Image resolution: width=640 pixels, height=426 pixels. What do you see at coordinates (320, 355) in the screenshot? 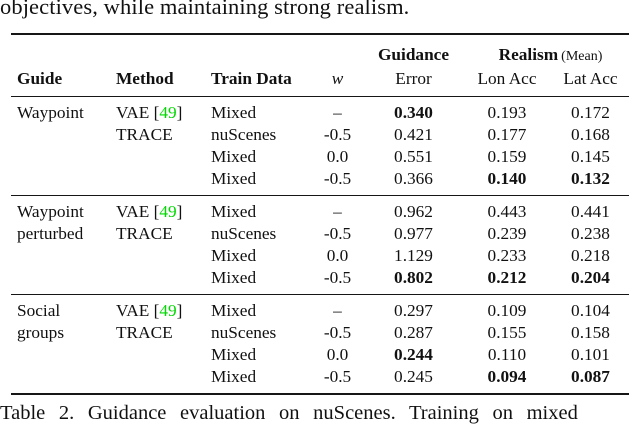
I see `table-row: [] Mixed 0.0 0.244 0.110 0.101` at bounding box center [320, 355].